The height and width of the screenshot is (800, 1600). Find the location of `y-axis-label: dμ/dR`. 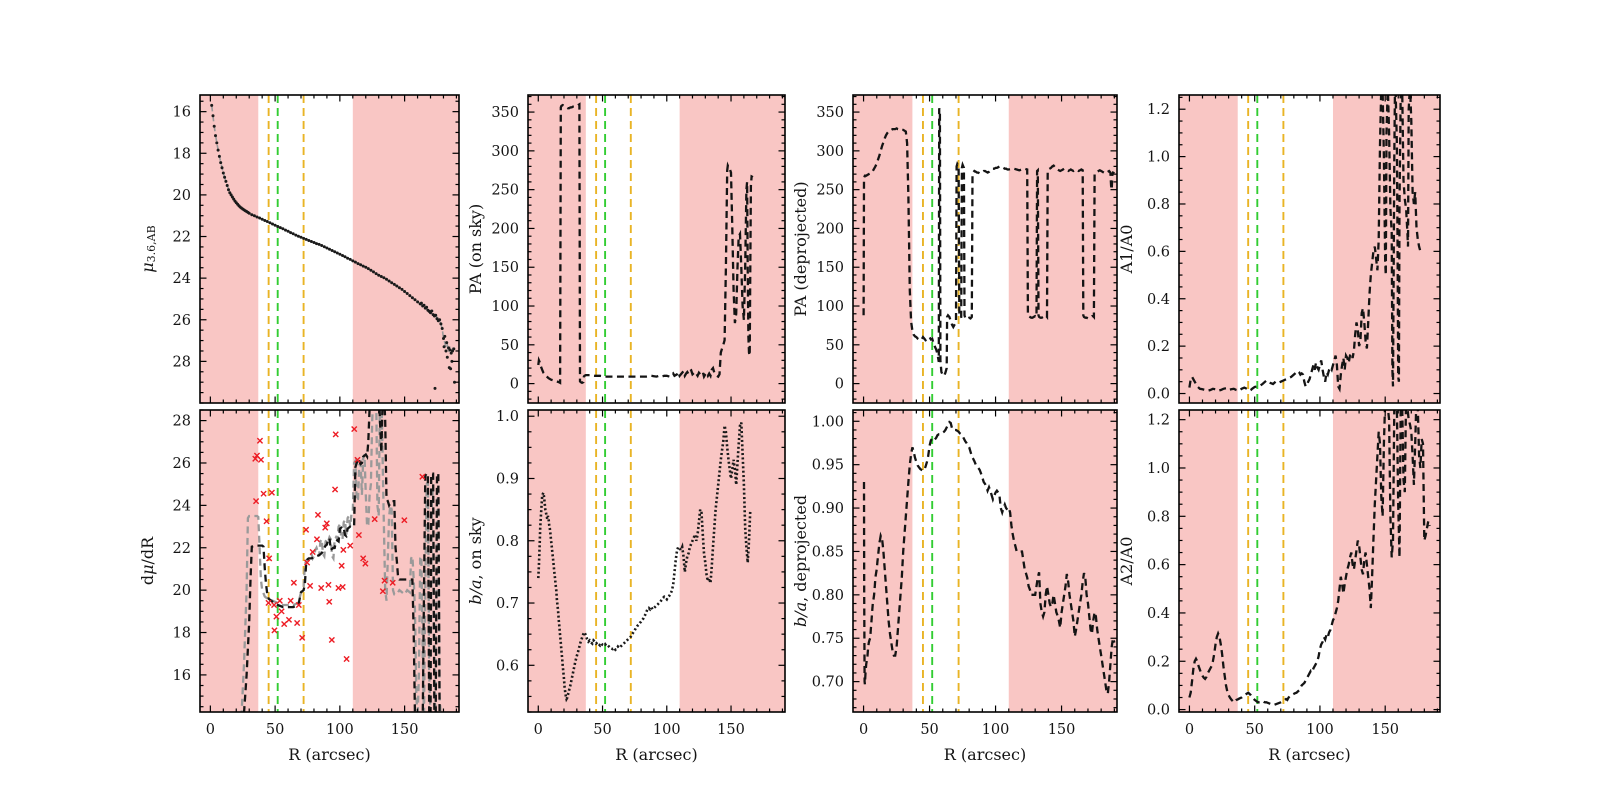

y-axis-label: dμ/dR is located at coordinates (147, 560).